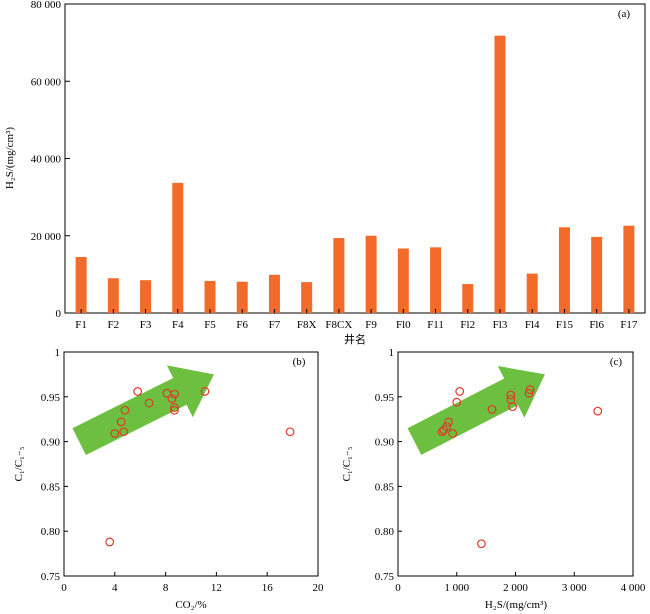 The image size is (650, 614). I want to click on panel-c-label: (c), so click(616, 362).